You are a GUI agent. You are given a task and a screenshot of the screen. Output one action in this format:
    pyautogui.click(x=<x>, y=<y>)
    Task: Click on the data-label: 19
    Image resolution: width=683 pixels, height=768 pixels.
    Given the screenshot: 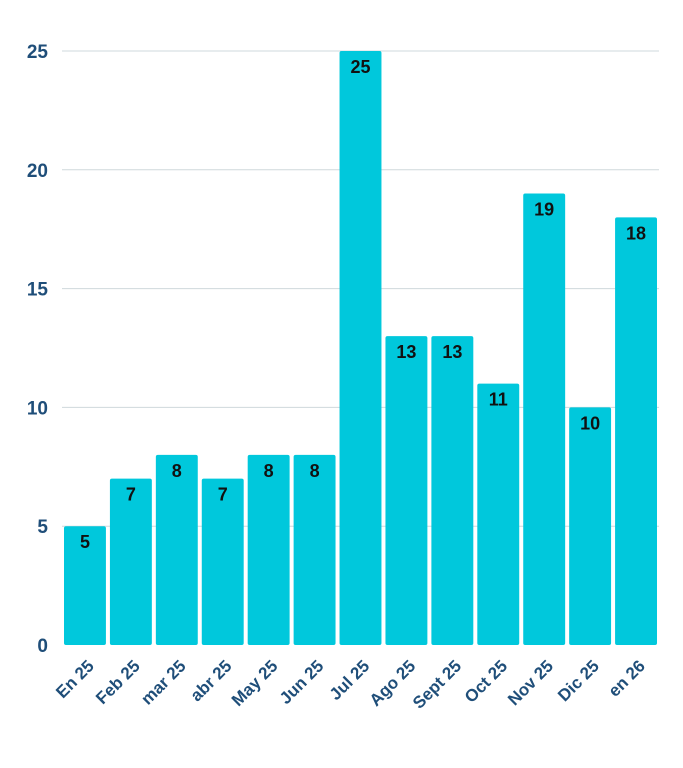 What is the action you would take?
    pyautogui.click(x=544, y=210)
    